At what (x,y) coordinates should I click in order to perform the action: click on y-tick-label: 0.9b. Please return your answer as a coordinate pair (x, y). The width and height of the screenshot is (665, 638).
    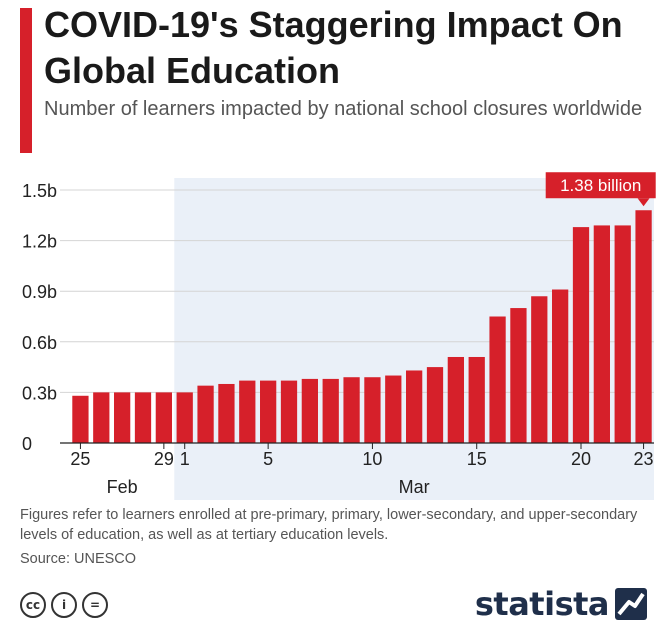
    Looking at the image, I should click on (39, 292).